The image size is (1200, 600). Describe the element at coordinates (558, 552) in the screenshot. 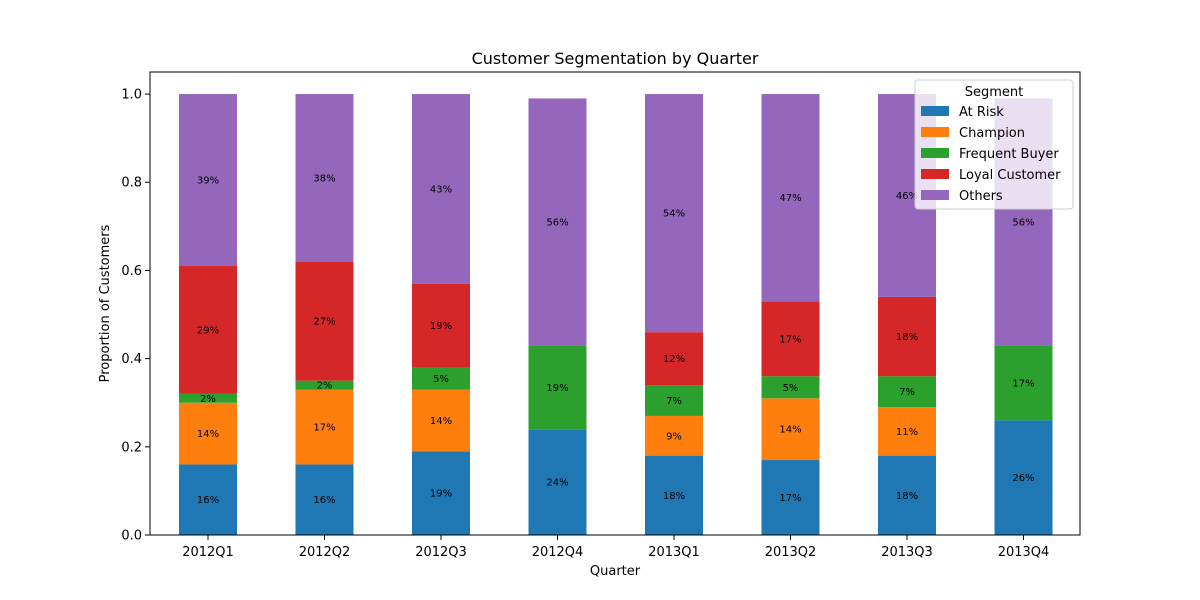

I see `x-tick-label: 2012Q4` at that location.